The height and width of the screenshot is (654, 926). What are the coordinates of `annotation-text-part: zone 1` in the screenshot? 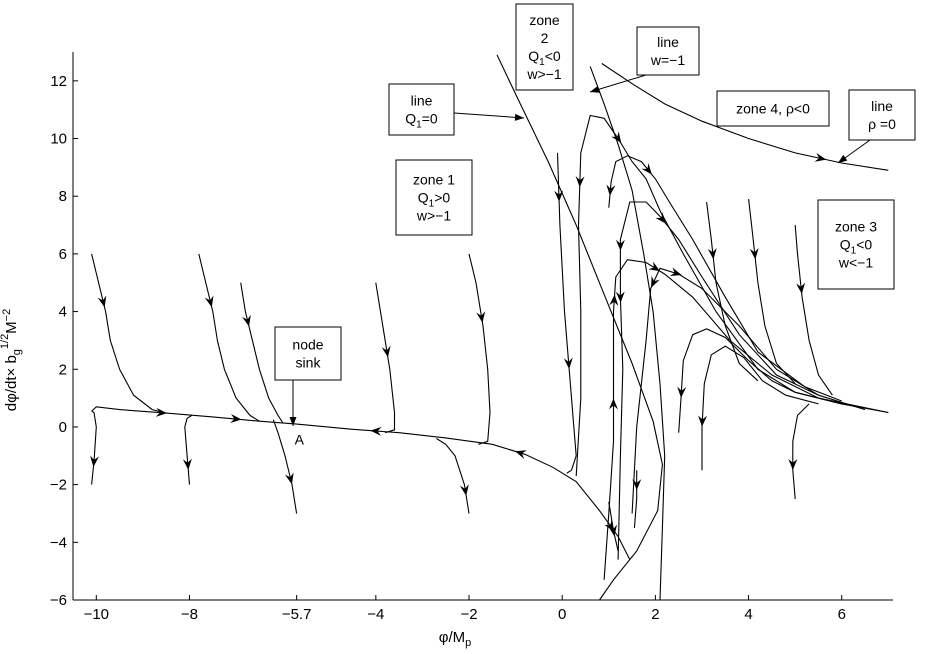 It's located at (434, 180).